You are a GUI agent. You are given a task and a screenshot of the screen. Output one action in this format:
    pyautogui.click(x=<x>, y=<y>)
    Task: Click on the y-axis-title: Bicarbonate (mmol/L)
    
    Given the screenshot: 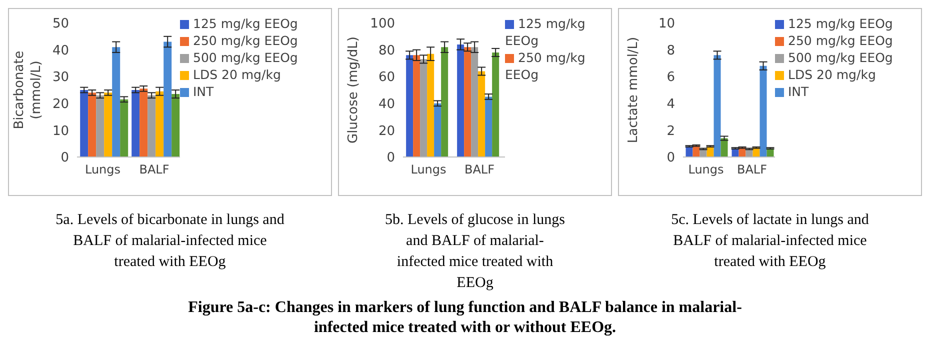 What is the action you would take?
    pyautogui.click(x=28, y=90)
    